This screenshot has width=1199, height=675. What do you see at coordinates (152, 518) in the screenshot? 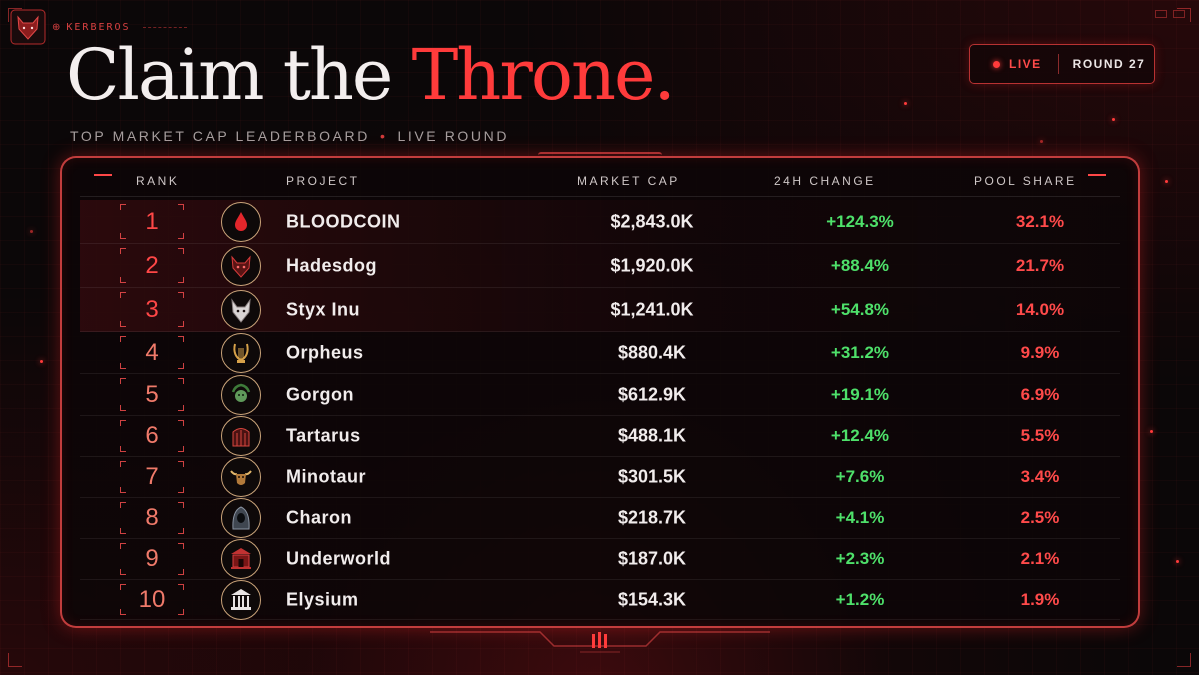
I see `rank-cell: 8` at bounding box center [152, 518].